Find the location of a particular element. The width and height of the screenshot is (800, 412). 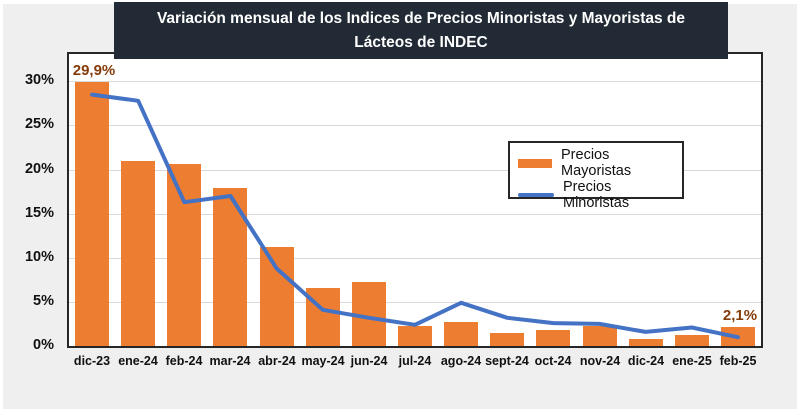

legend-bar-swatch-icon is located at coordinates (535, 163).